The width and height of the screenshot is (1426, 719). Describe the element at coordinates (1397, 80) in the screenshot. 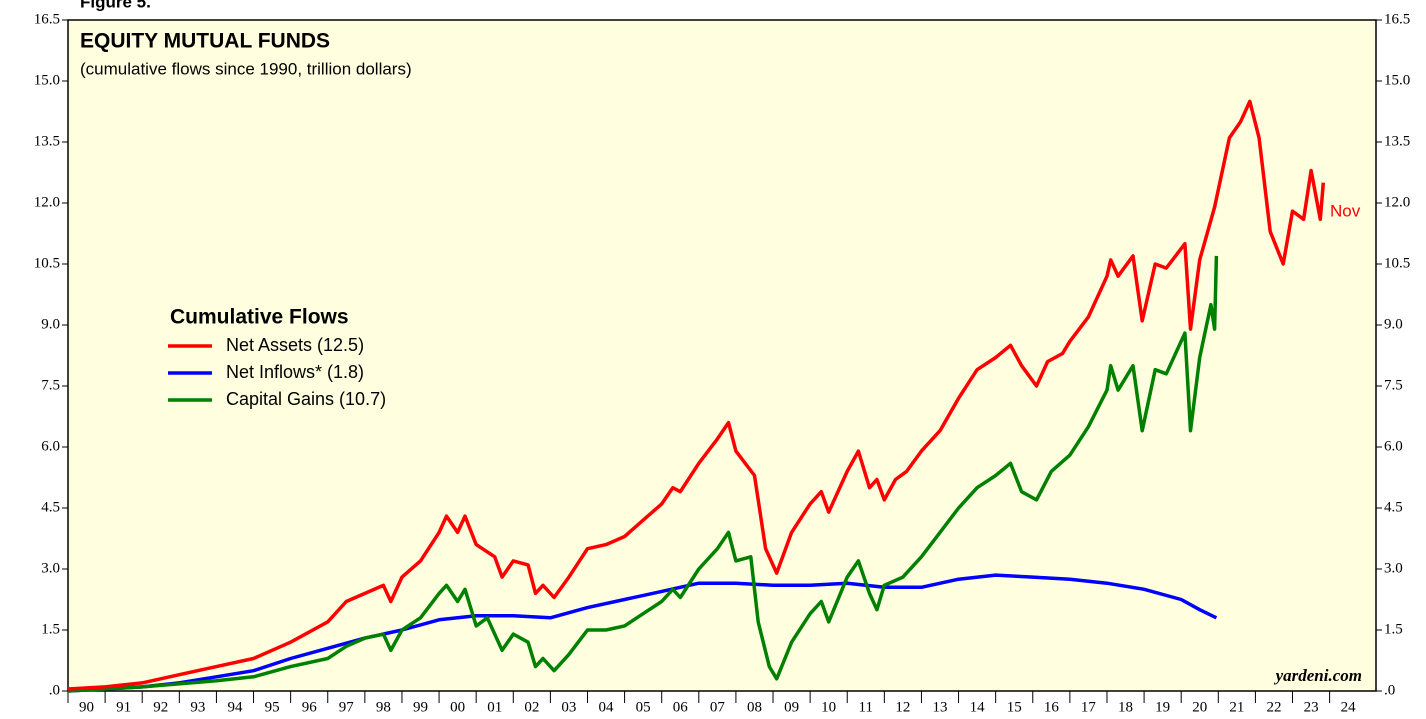

I see `y2-tick-label: 15.0` at that location.